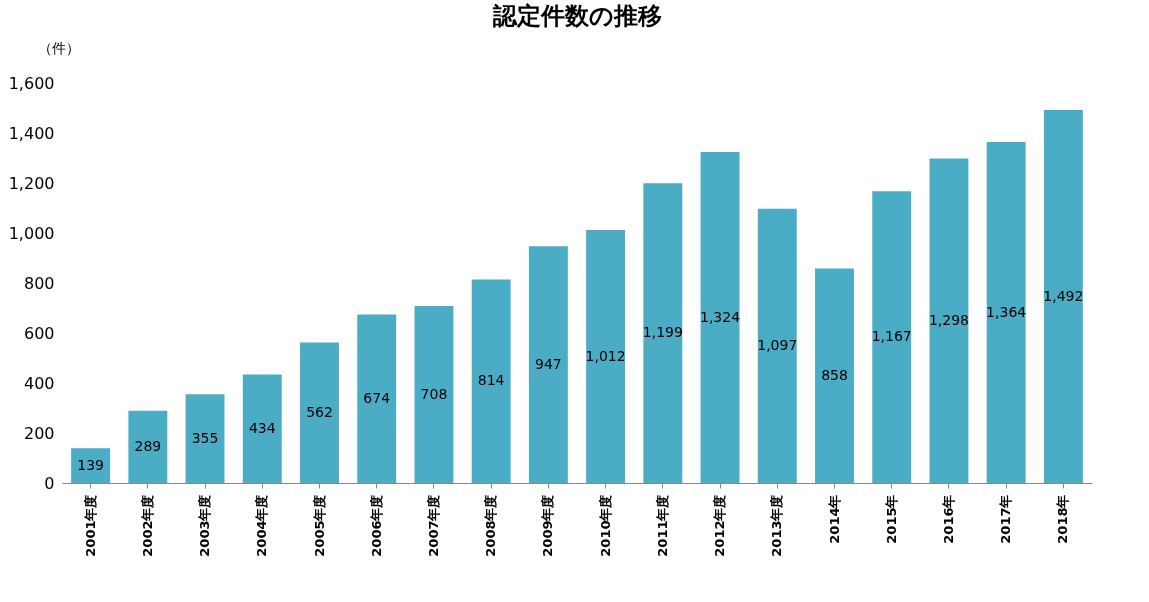 The image size is (1149, 602). What do you see at coordinates (31, 133) in the screenshot?
I see `y-tick-label: 1,400` at bounding box center [31, 133].